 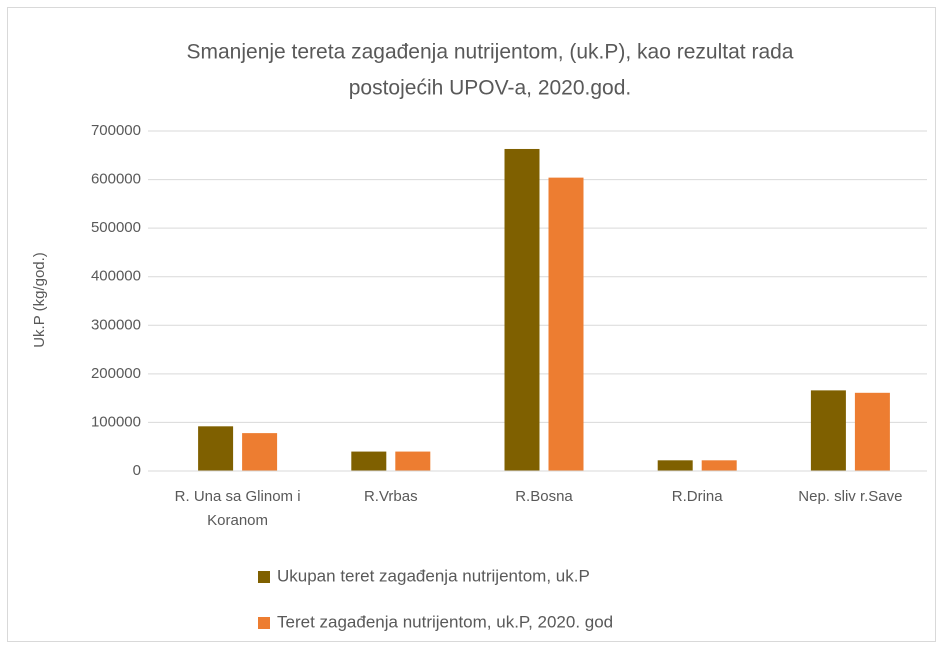 I want to click on x-tick-label: Nep. sliv r.Save, so click(x=850, y=496).